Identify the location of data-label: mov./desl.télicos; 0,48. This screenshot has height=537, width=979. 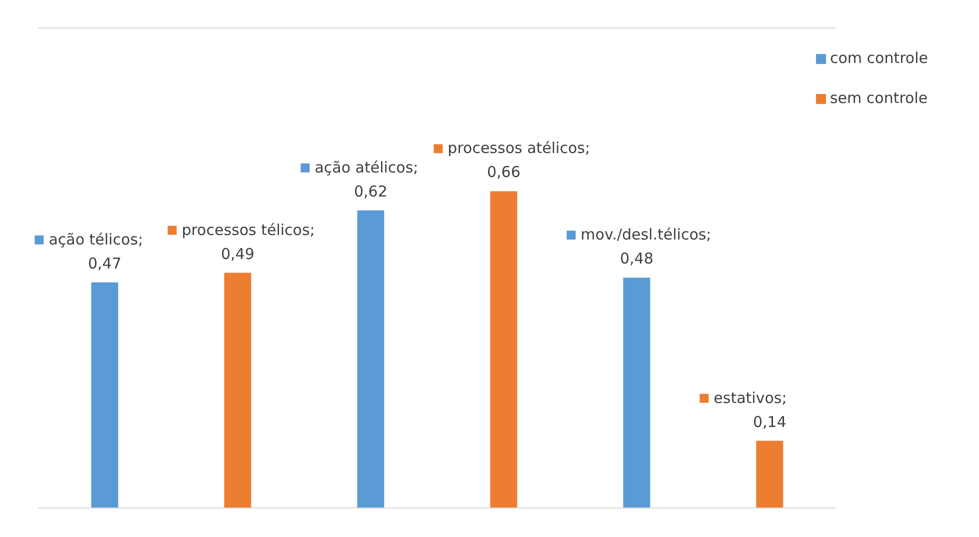
(646, 247).